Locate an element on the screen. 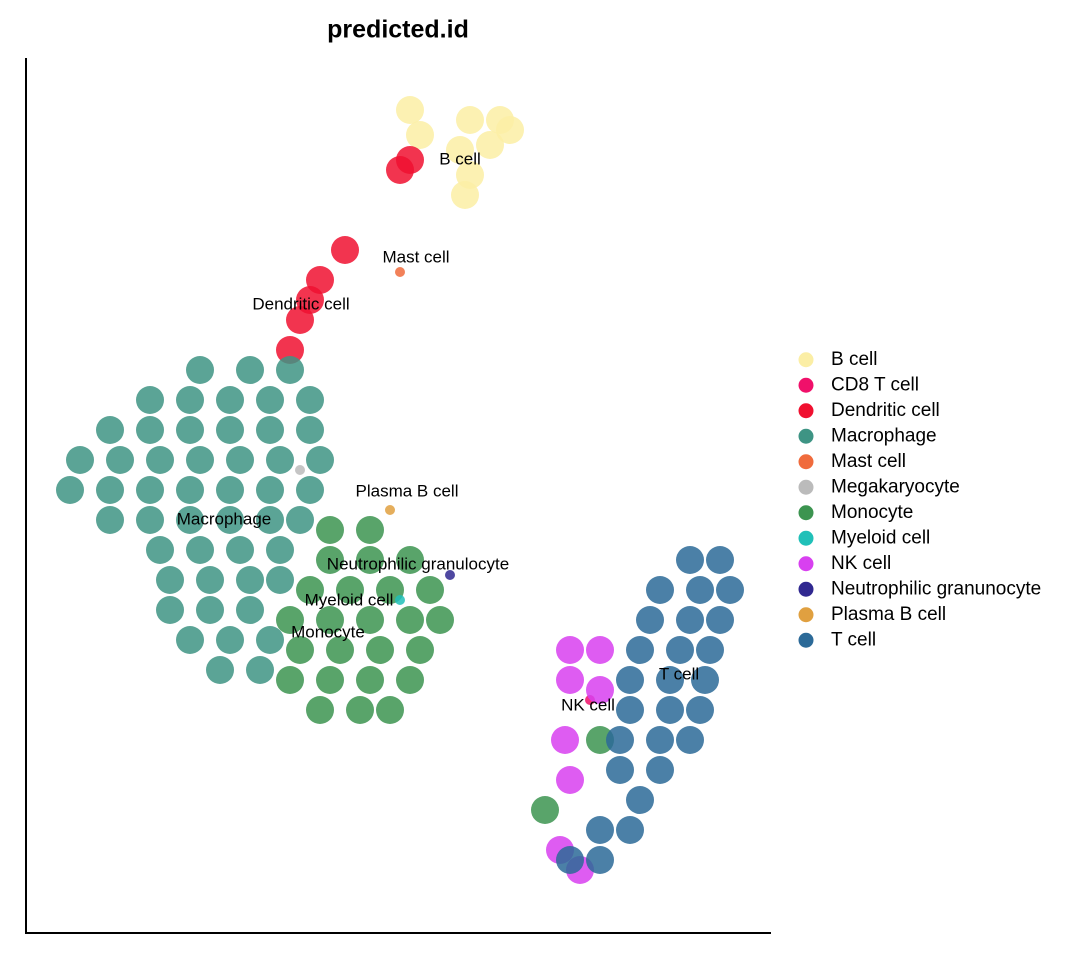  cluster-label: Mast cell is located at coordinates (415, 256).